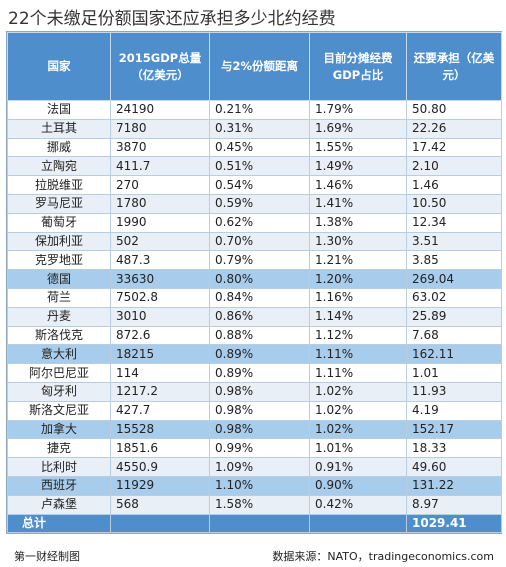  I want to click on country-cell: 阿尔巴尼亚, so click(59, 373).